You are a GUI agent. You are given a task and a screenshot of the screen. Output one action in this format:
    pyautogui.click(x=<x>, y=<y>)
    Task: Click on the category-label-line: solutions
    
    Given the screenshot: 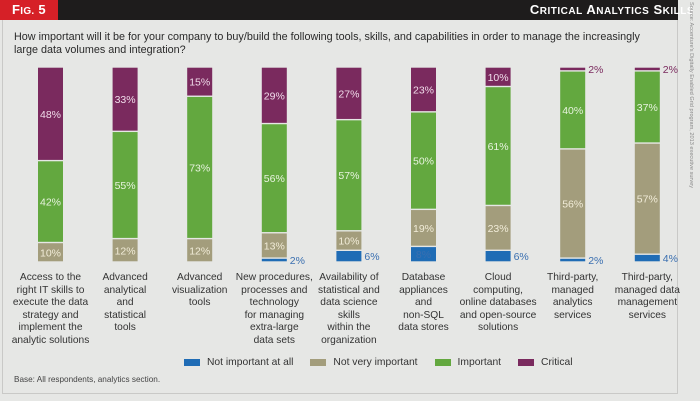 What is the action you would take?
    pyautogui.click(x=498, y=328)
    